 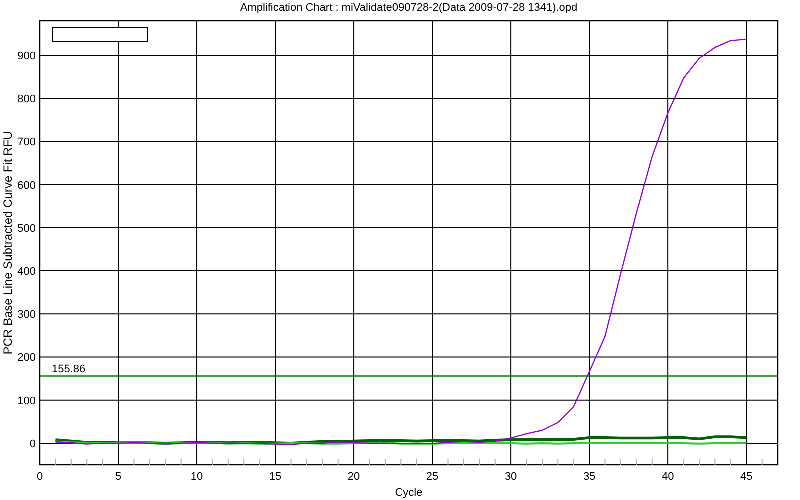 I want to click on y-tick-label: 700, so click(x=27, y=142).